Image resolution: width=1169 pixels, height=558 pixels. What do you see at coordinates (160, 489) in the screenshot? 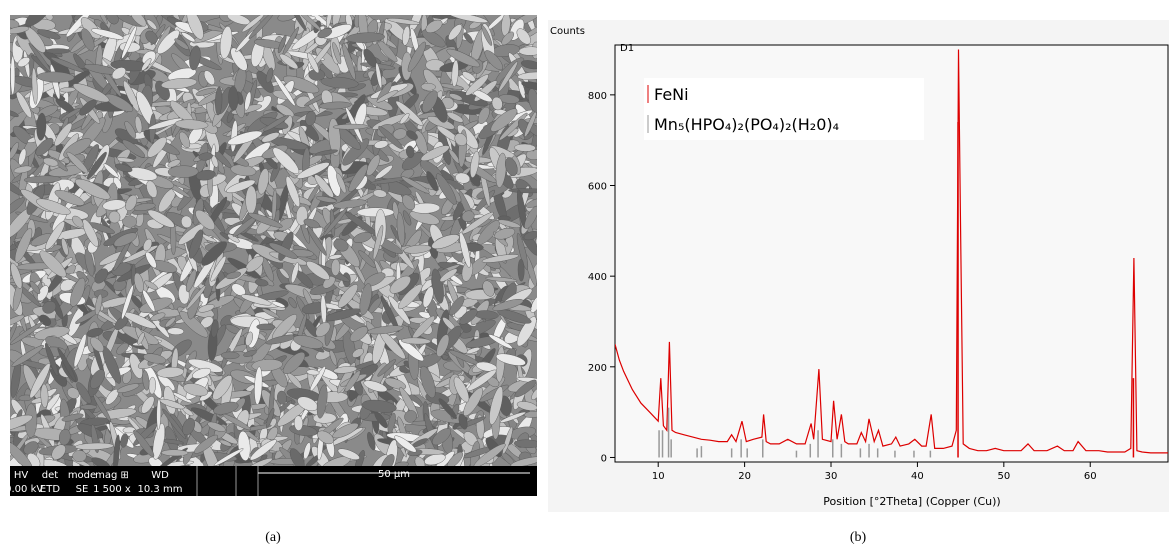
I see `info-value: 10.3 mm` at bounding box center [160, 489].